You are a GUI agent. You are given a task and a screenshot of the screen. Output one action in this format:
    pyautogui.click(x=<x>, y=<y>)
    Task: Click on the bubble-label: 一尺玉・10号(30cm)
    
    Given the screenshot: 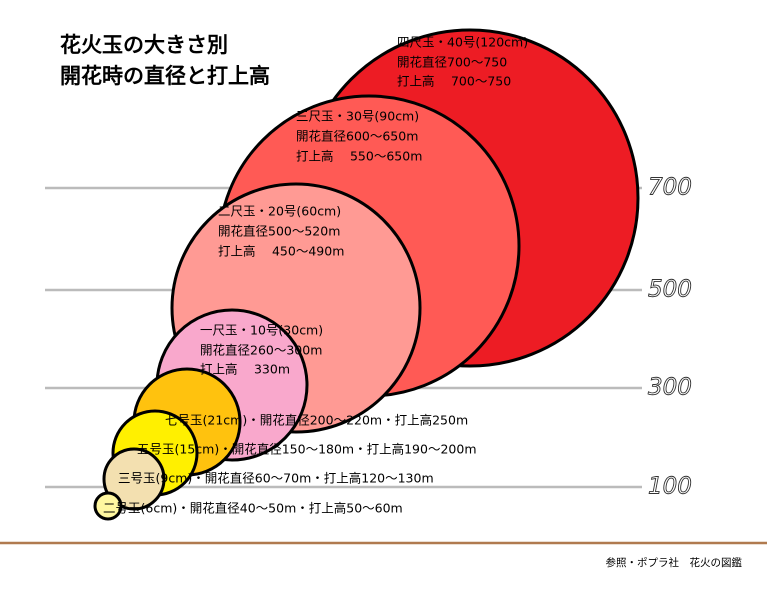 What is the action you would take?
    pyautogui.click(x=261, y=330)
    